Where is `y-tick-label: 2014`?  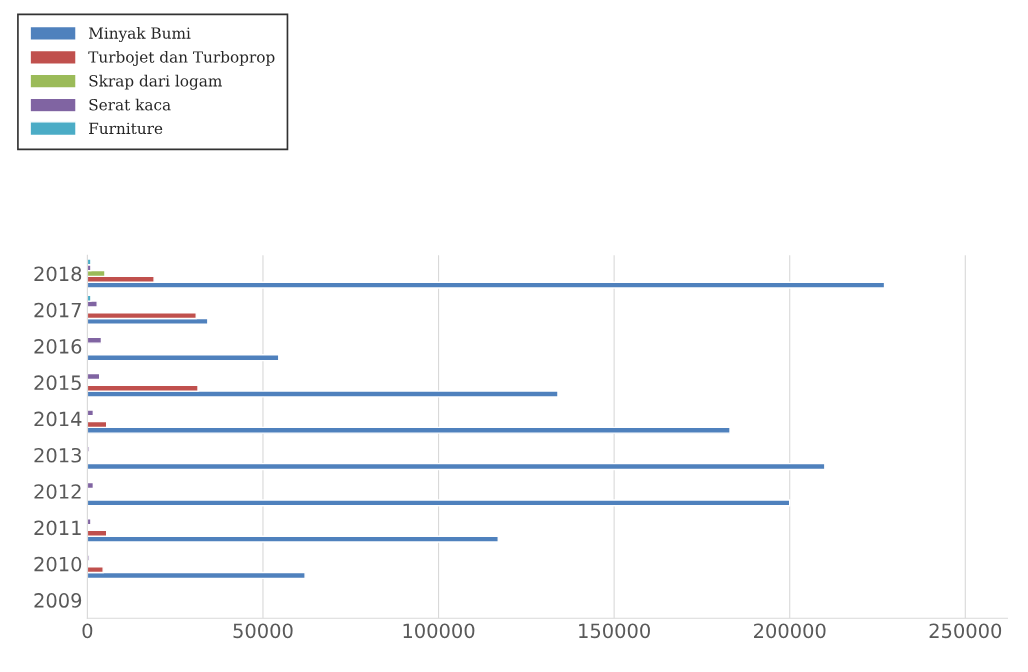
y-tick-label: 2014 is located at coordinates (58, 419).